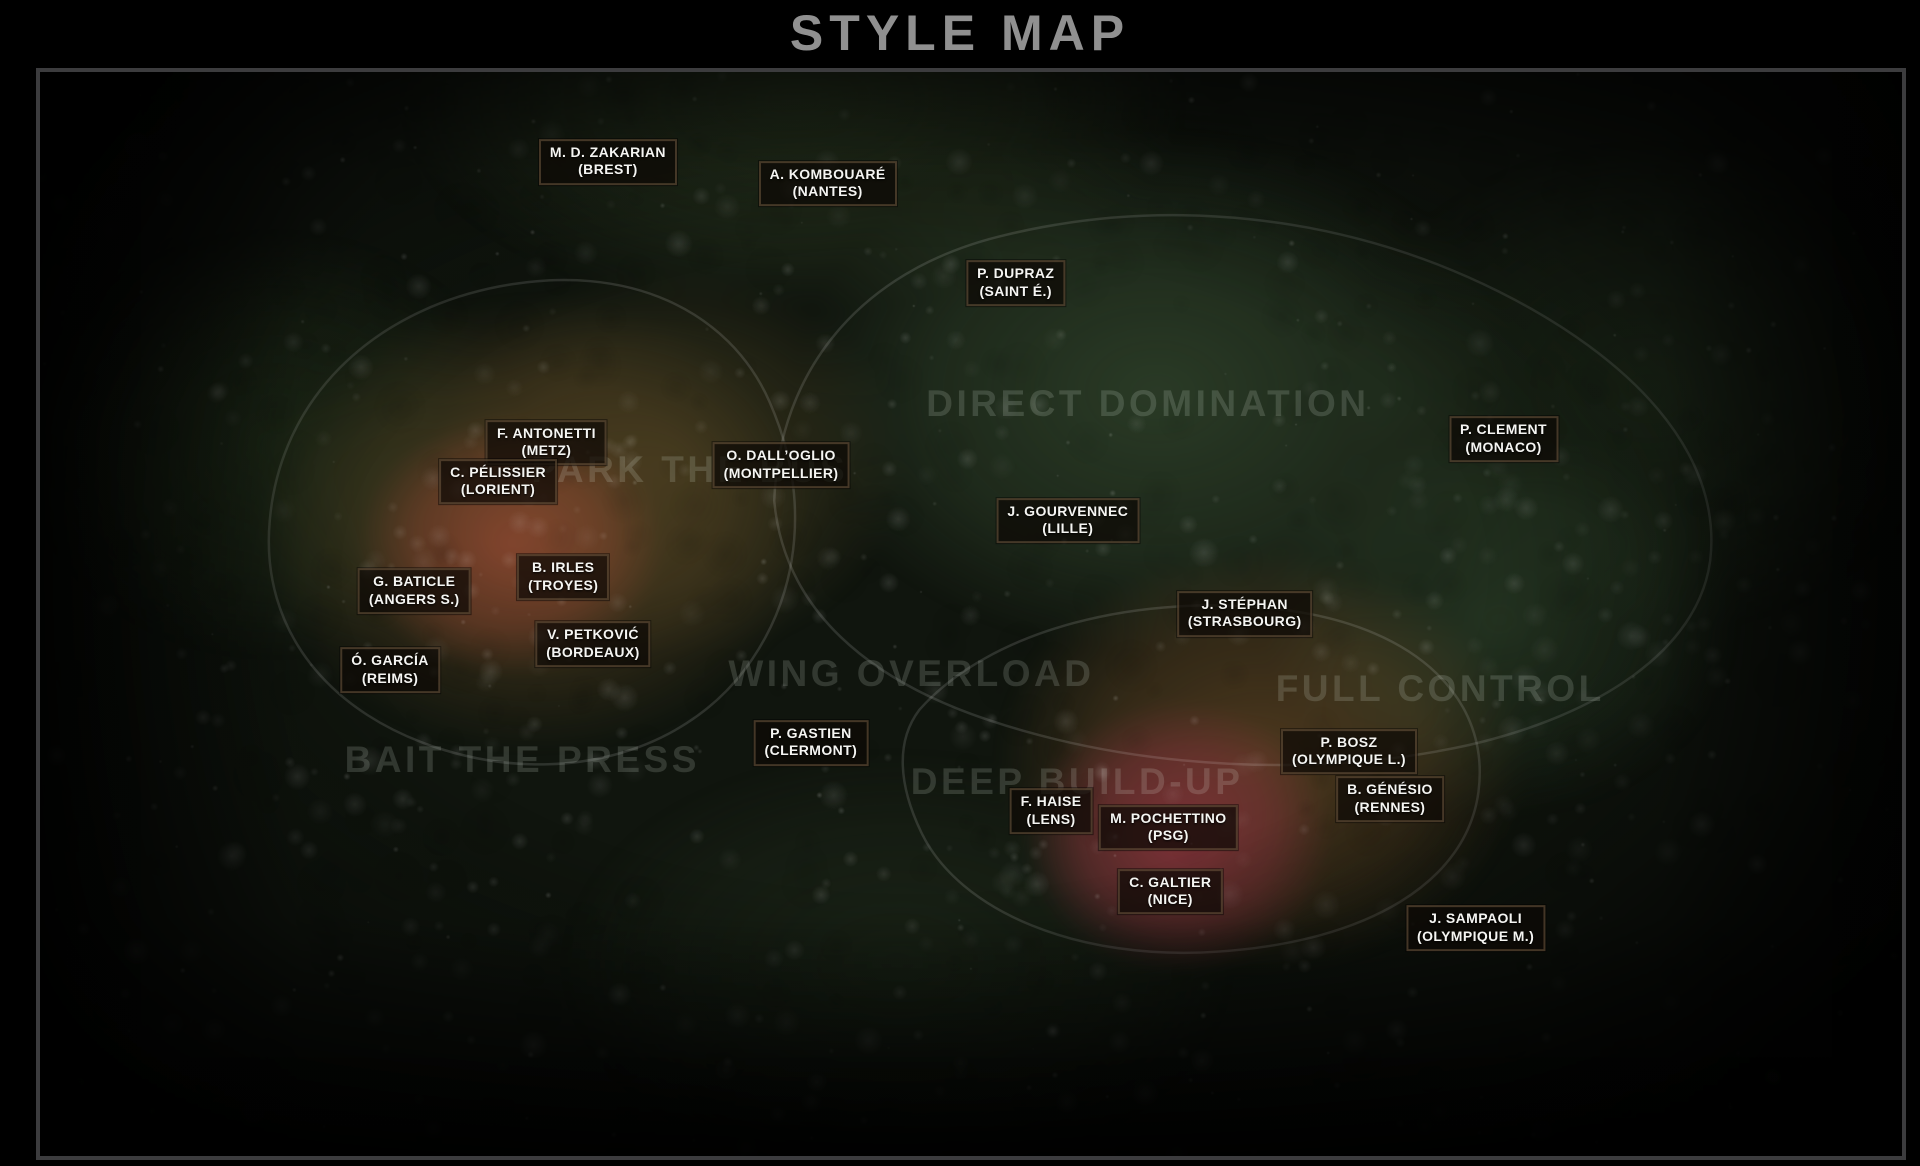 Image resolution: width=1920 pixels, height=1166 pixels. I want to click on coach-label: O. DALL’OGLIO (MONTPELLIER), so click(781, 465).